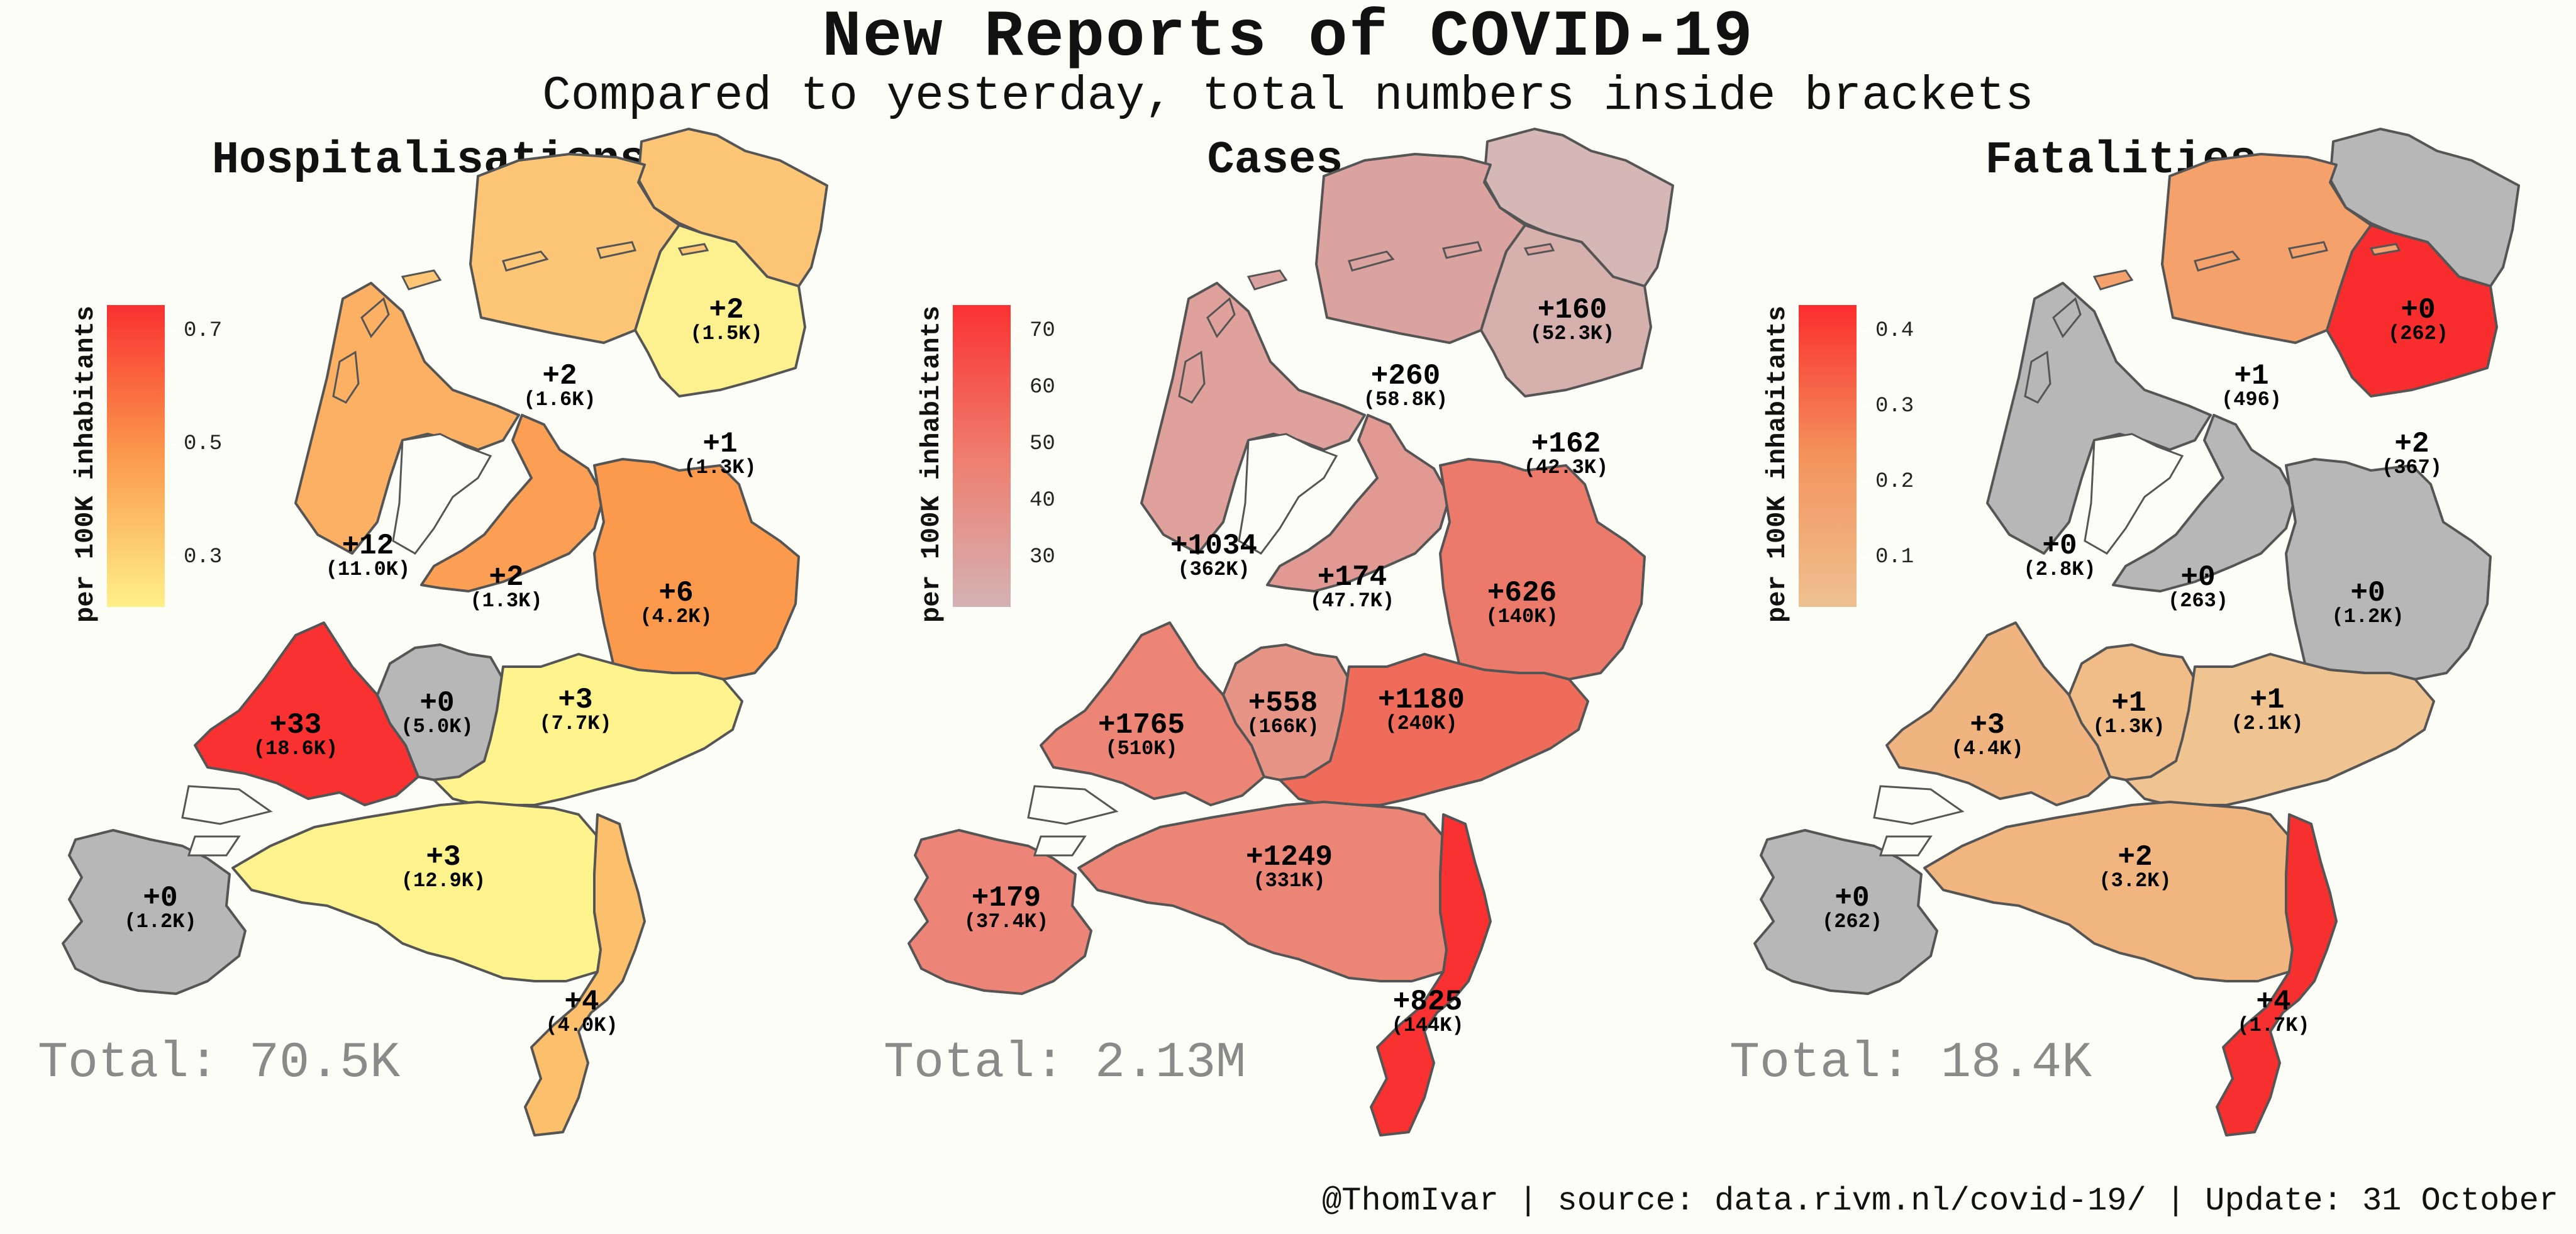 This screenshot has width=2576, height=1234. Describe the element at coordinates (443, 881) in the screenshot. I see `region-total: (12.9K)` at that location.